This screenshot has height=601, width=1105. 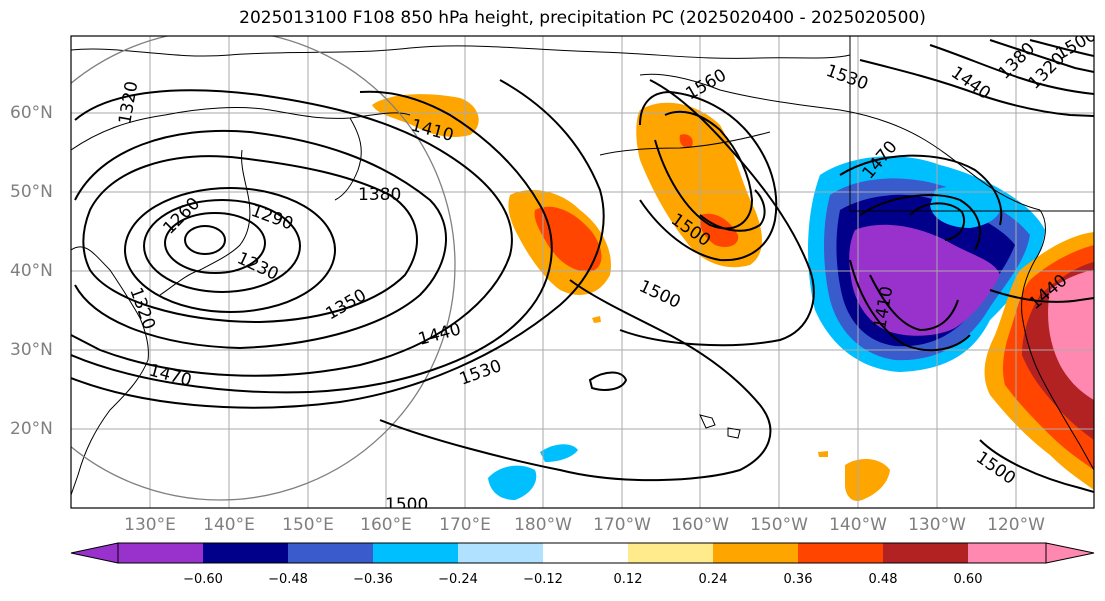 I want to click on coastline-aleutians, so click(x=685, y=143).